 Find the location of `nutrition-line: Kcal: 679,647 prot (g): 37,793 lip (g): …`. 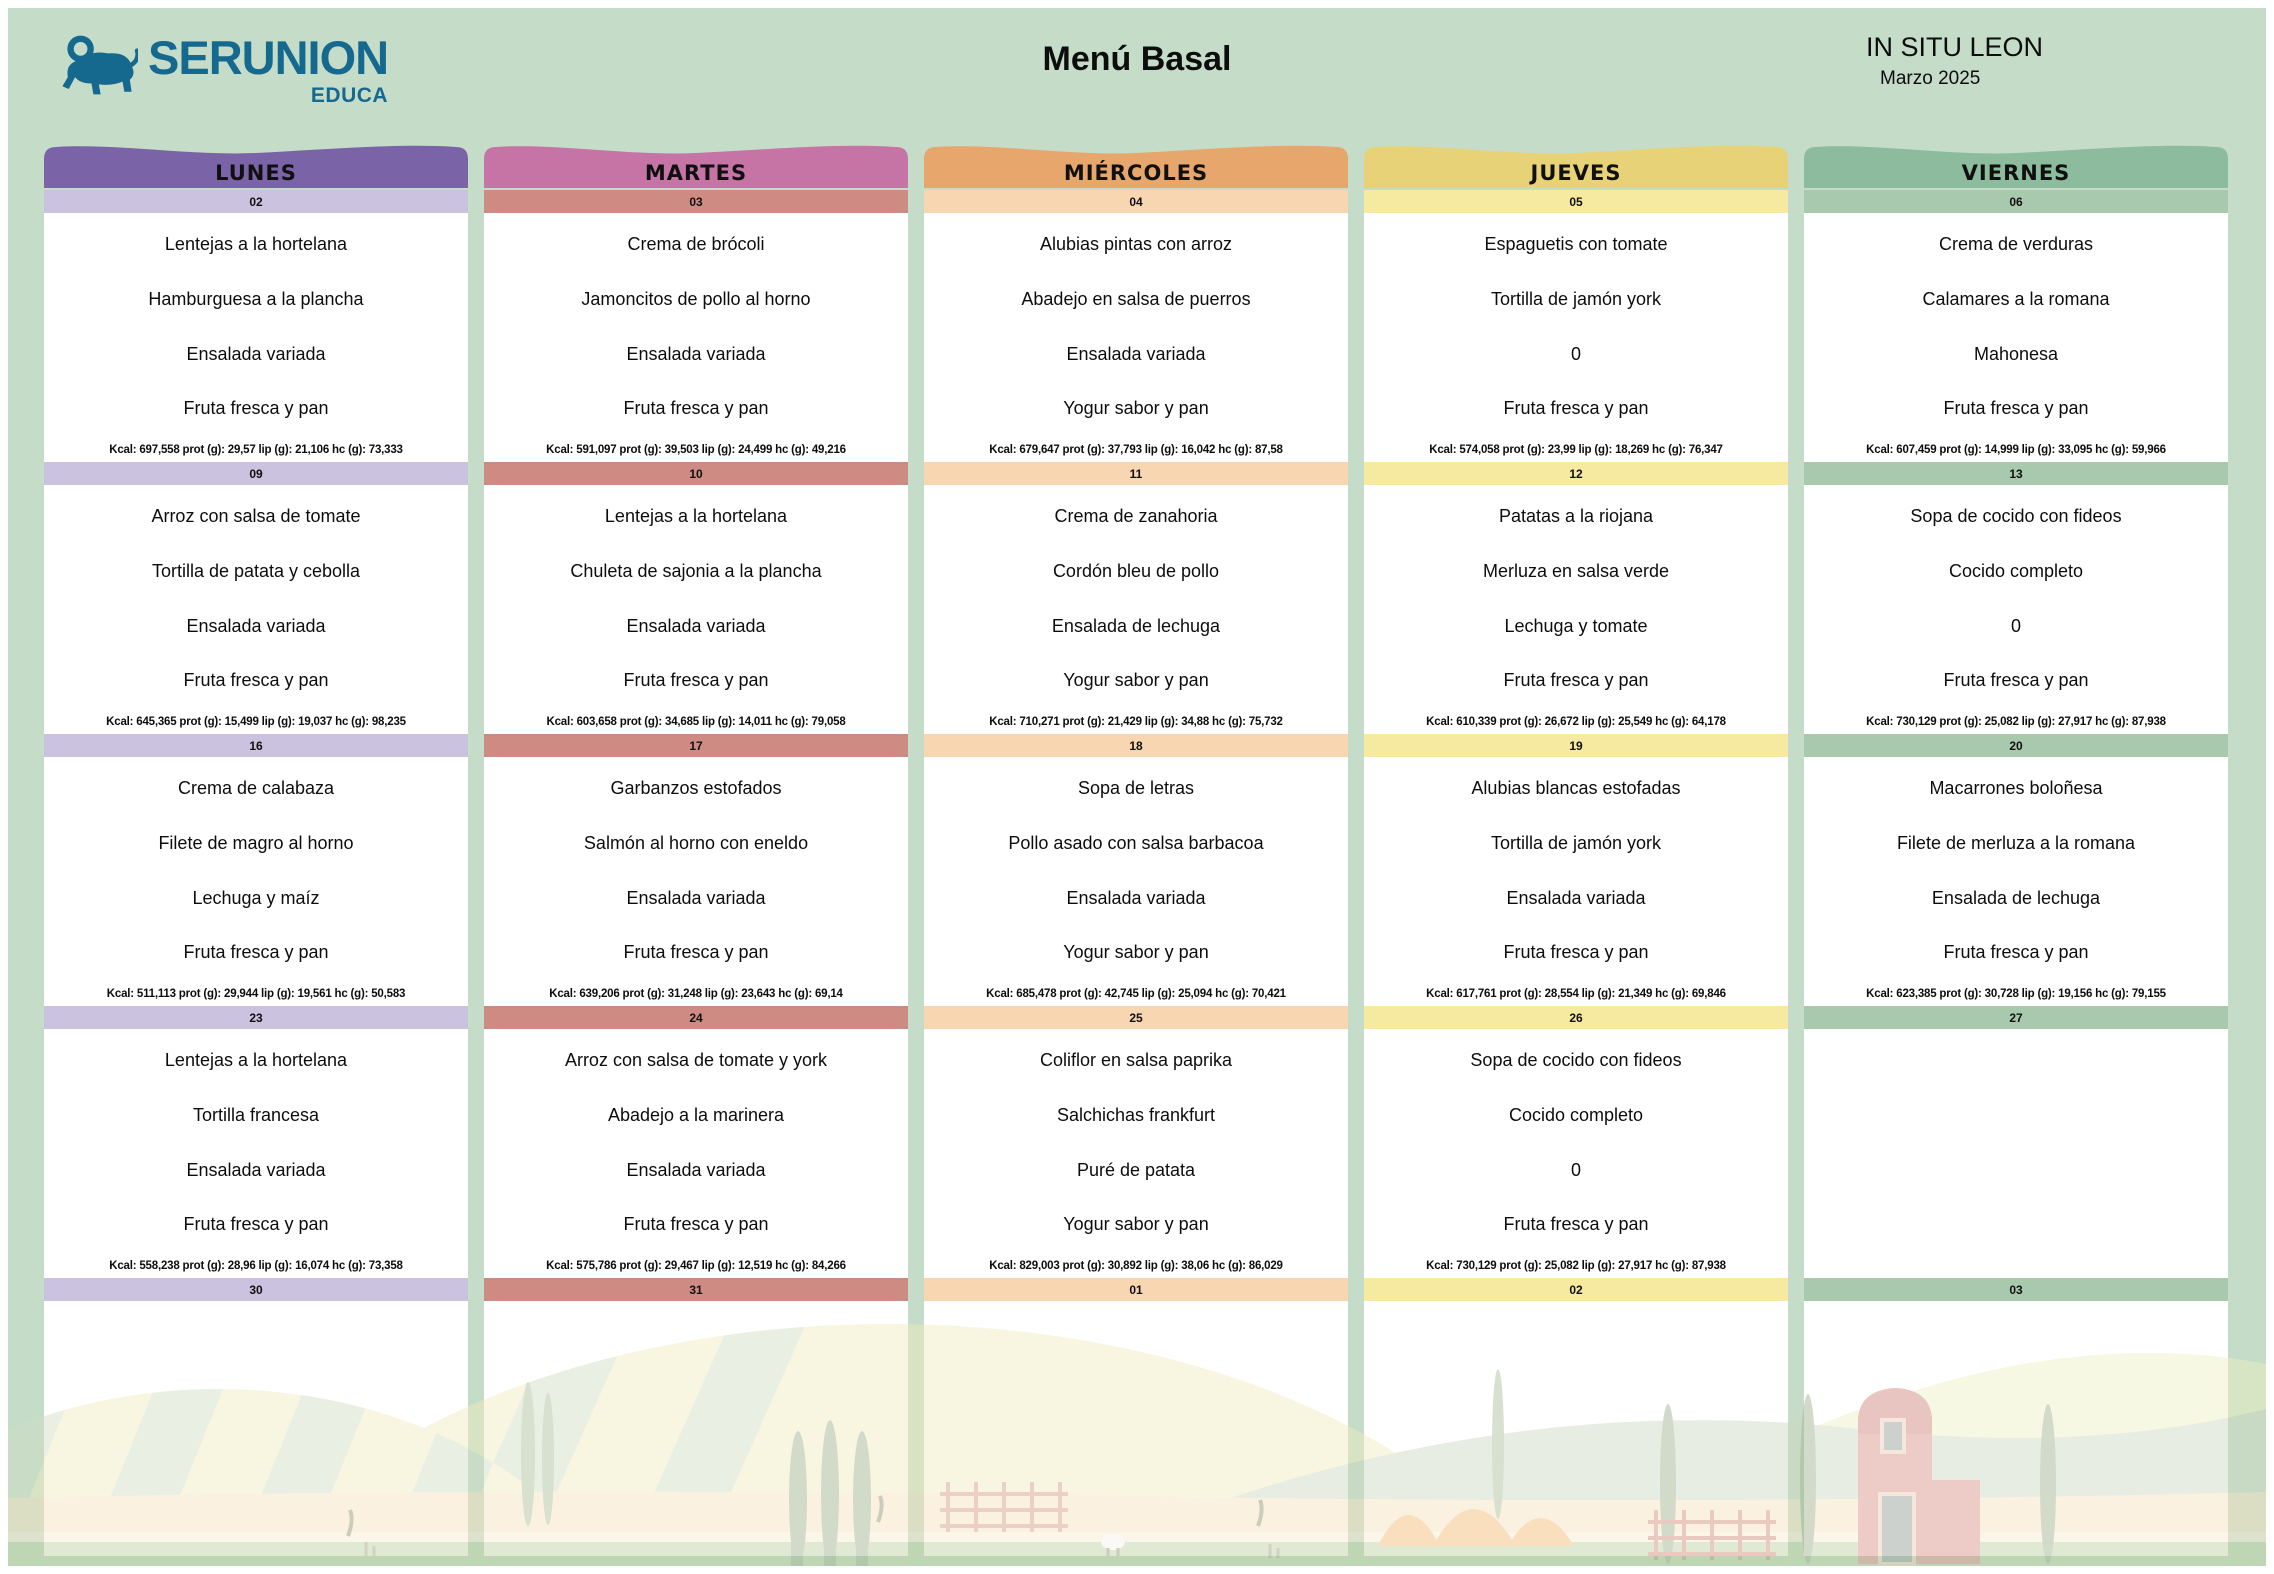

nutrition-line: Kcal: 679,647 prot (g): 37,793 lip (g): … is located at coordinates (1136, 450).